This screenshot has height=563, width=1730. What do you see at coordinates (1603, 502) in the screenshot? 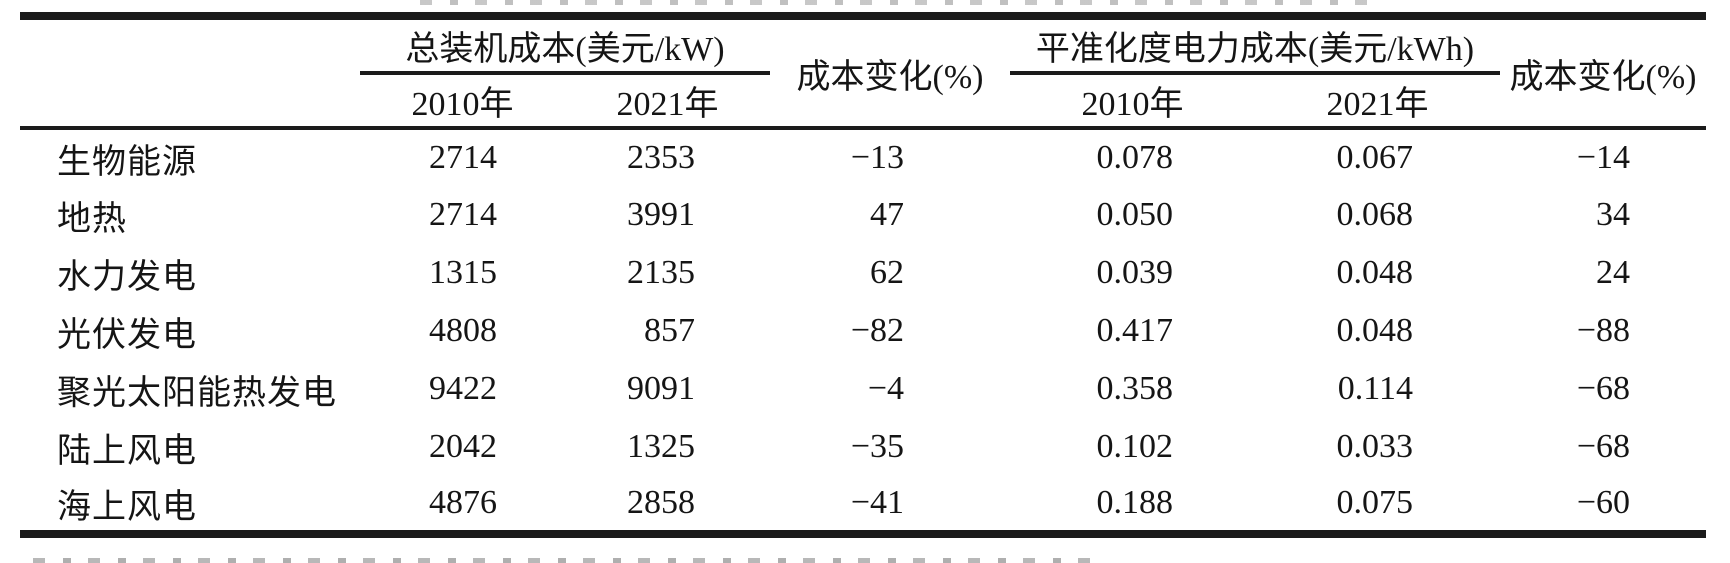
I see `cell-lcoe-change: −60` at bounding box center [1603, 502].